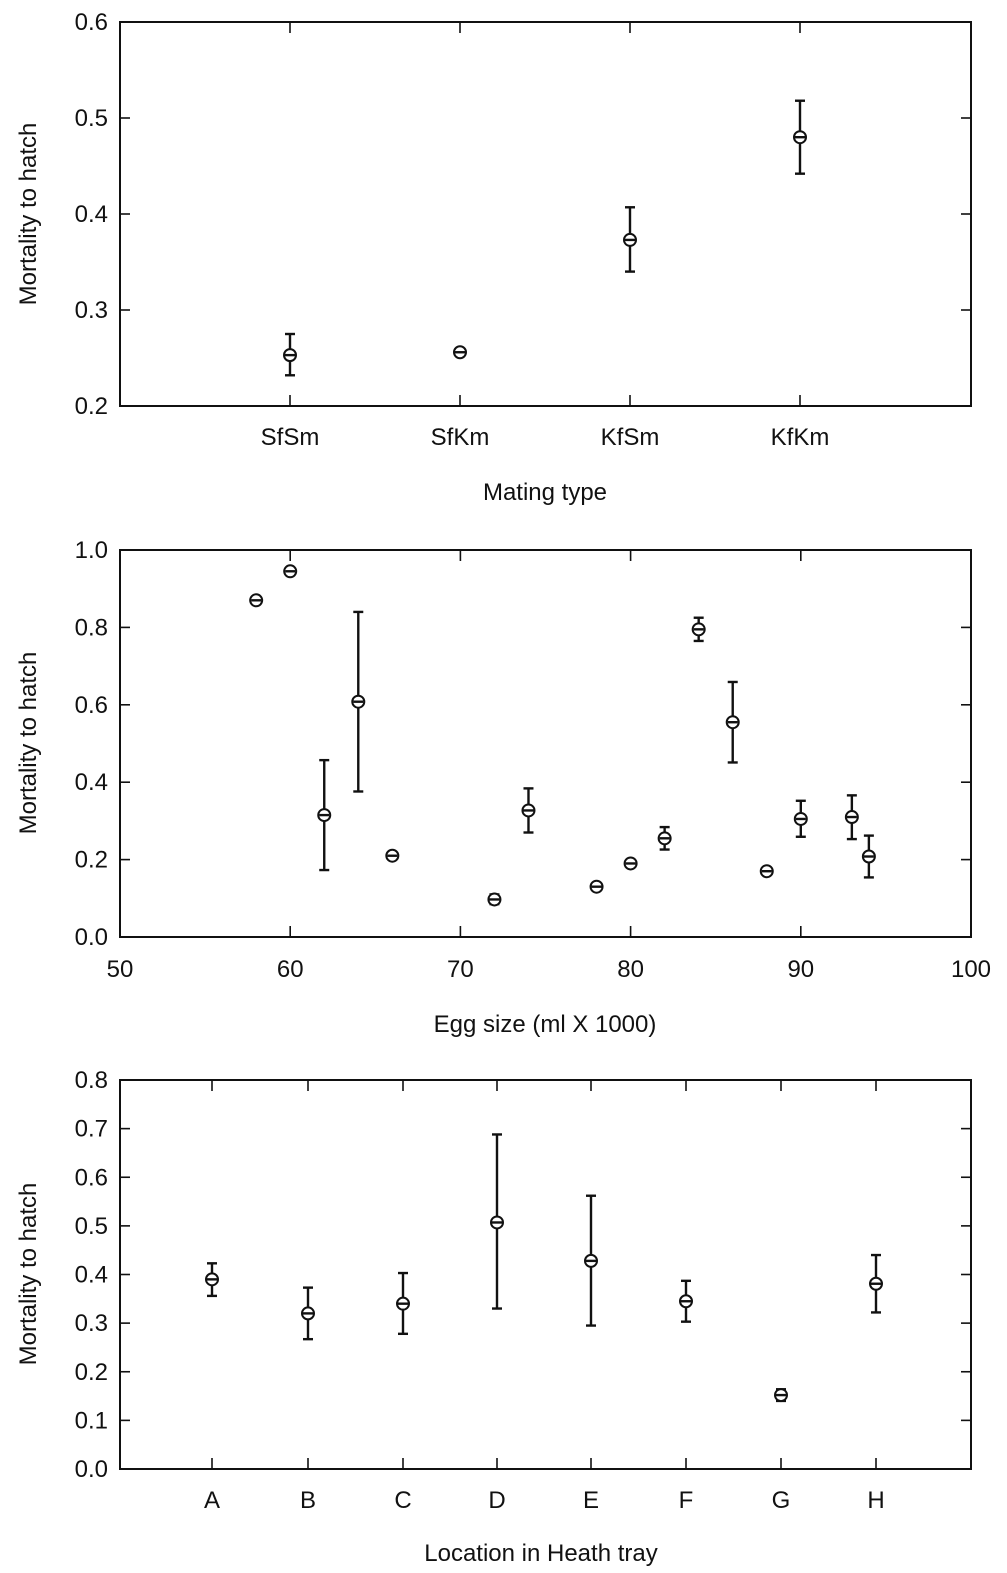  Describe the element at coordinates (545, 1024) in the screenshot. I see `x-axis-label: Egg size (ml X 1000)` at that location.